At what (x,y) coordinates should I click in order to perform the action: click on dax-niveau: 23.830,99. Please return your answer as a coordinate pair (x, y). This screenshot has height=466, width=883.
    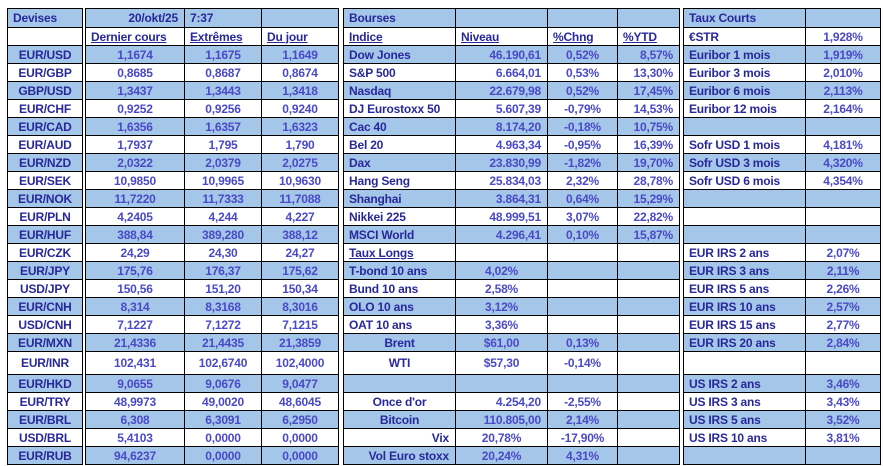
    Looking at the image, I should click on (501, 162).